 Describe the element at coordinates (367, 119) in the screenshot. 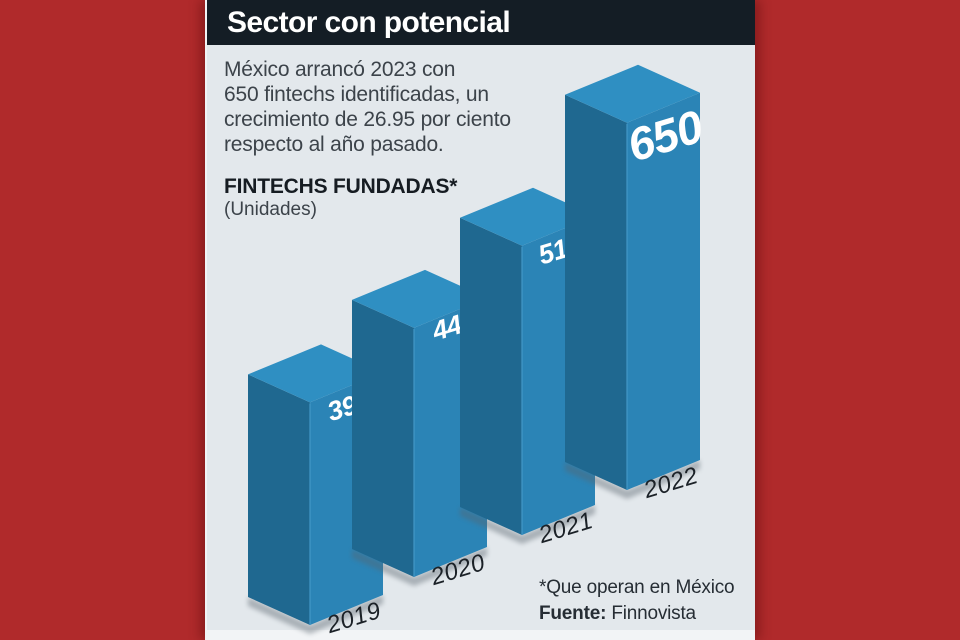

I see `intro-line: crecimiento de 26.95 por ciento` at that location.